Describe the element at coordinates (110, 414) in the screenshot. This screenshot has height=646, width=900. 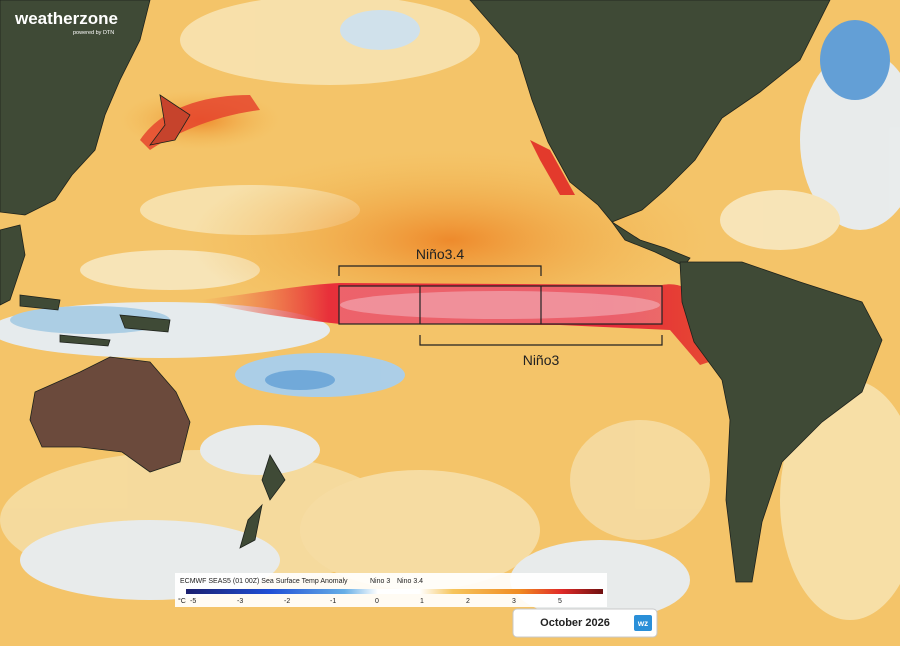
I see `australia` at that location.